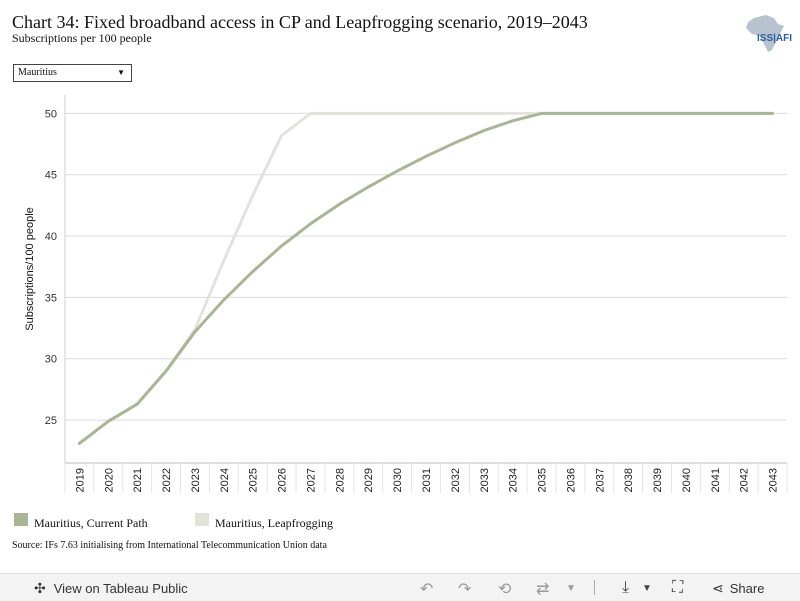  Describe the element at coordinates (427, 480) in the screenshot. I see `x-tick-label: 2031` at that location.